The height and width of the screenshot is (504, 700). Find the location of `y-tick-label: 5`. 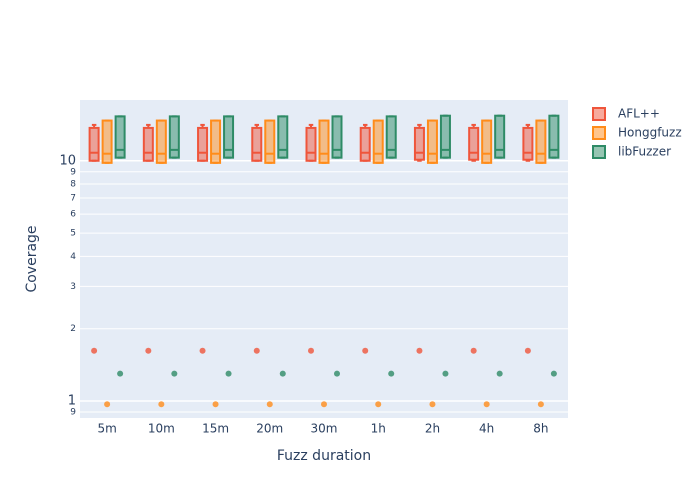

y-tick-label: 5 is located at coordinates (73, 234).